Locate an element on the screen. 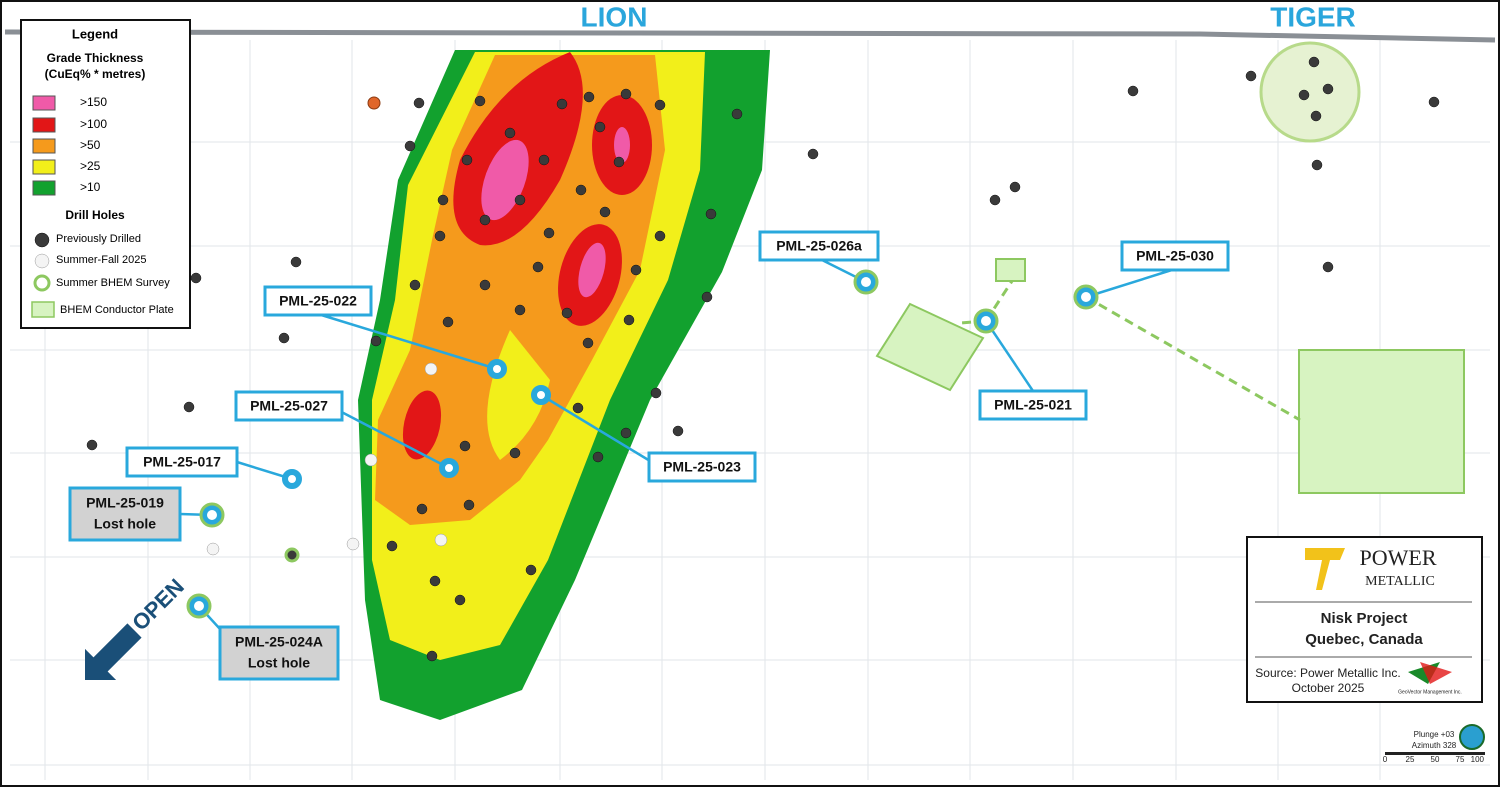  hole-label: PML-25-026a is located at coordinates (819, 246).